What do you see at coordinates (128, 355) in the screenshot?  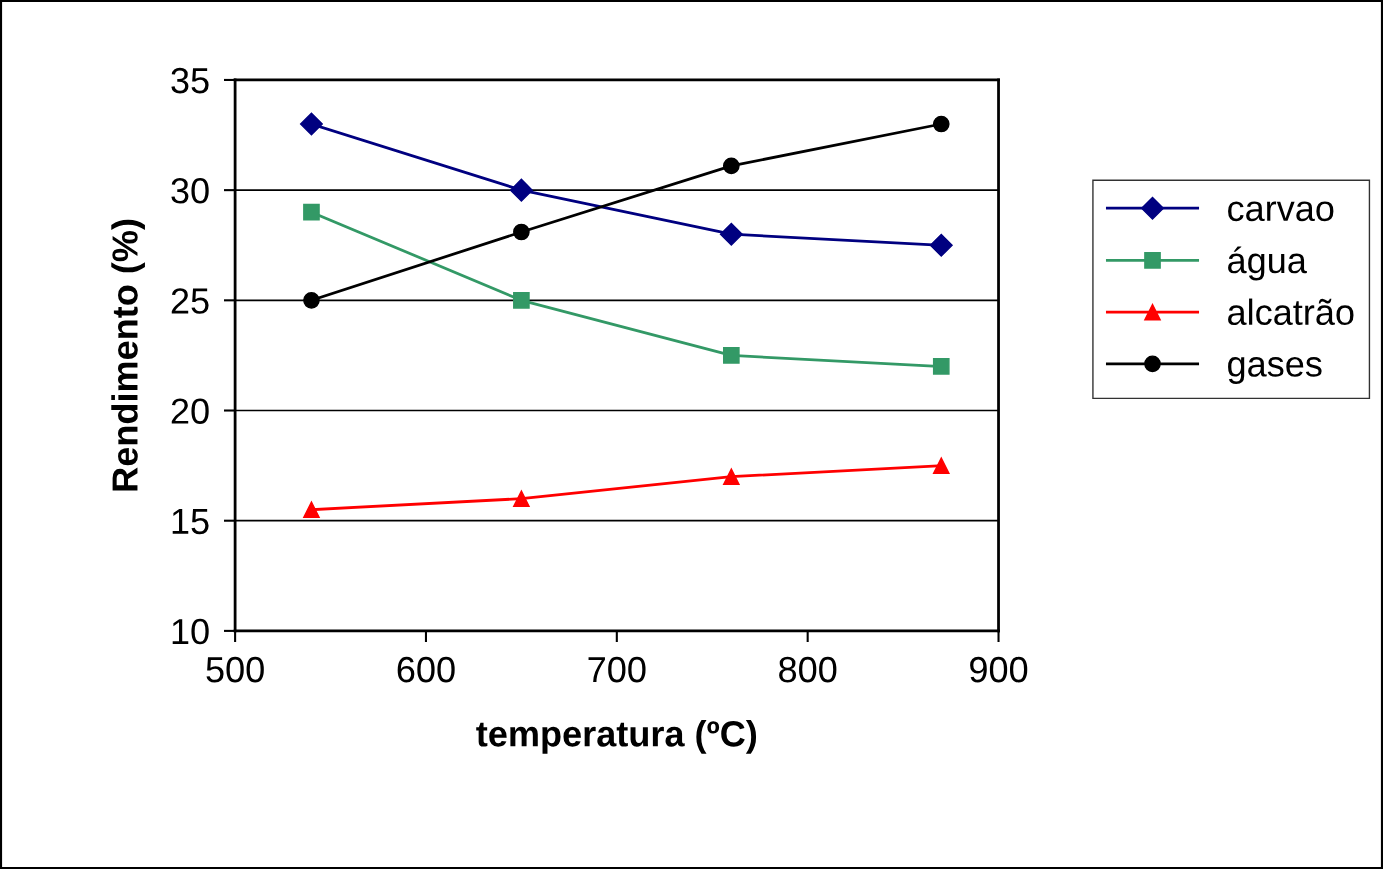 I see `y-axis-title: Rendimento (%)` at bounding box center [128, 355].